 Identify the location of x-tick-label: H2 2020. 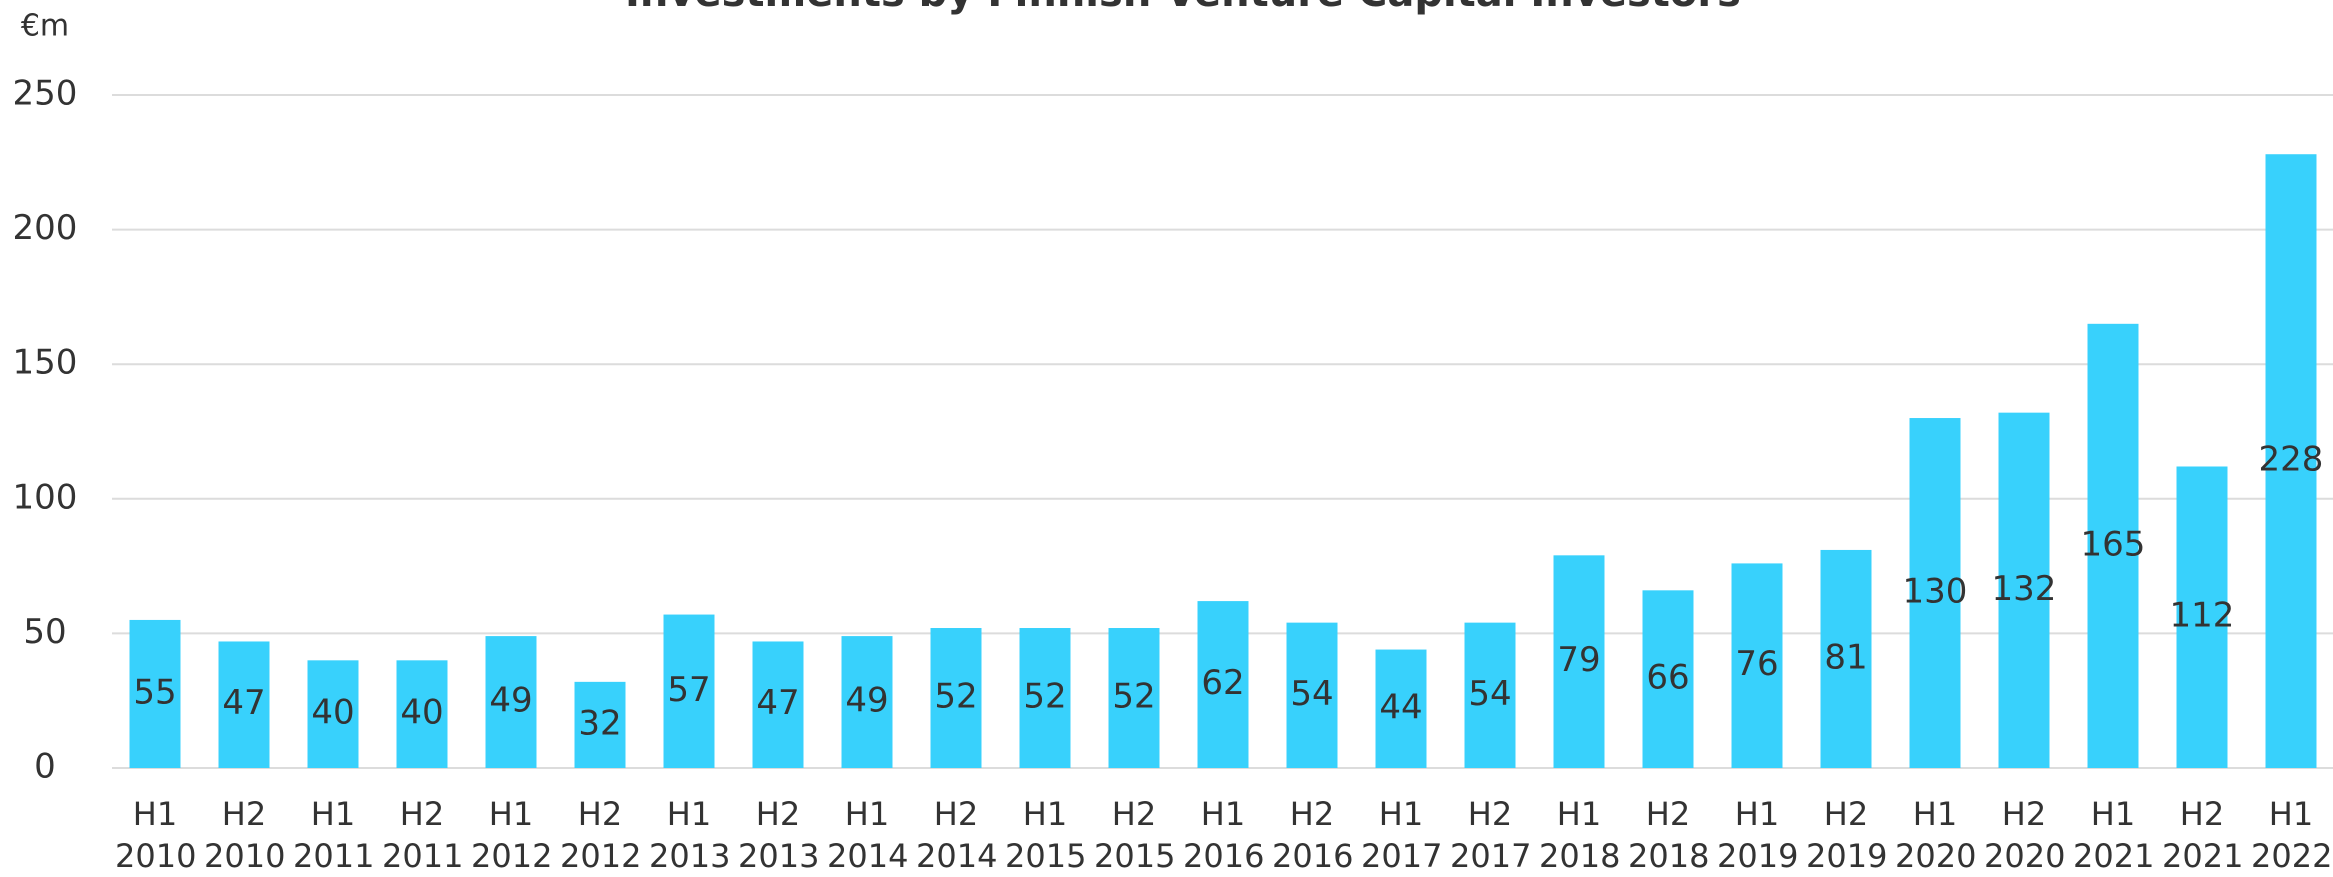
(2025, 835).